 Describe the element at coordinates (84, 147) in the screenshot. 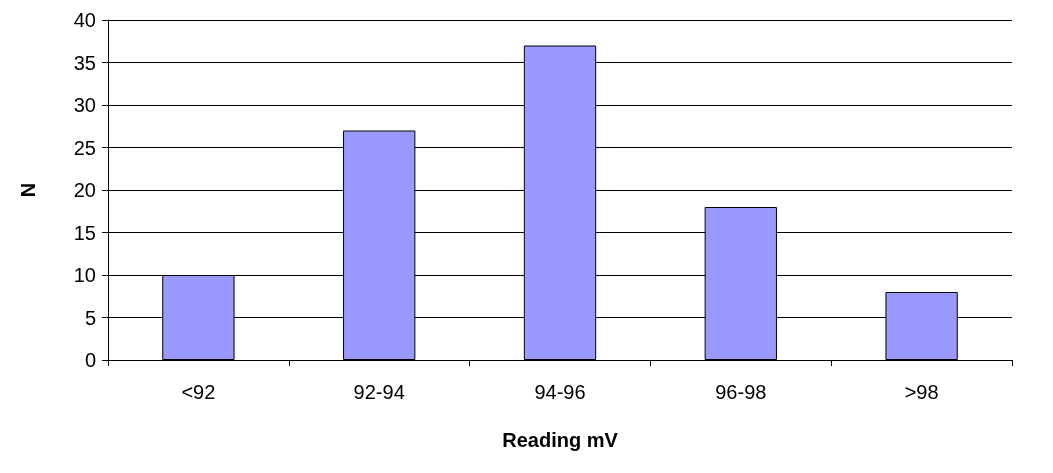

I see `y-tick-label: 25` at that location.